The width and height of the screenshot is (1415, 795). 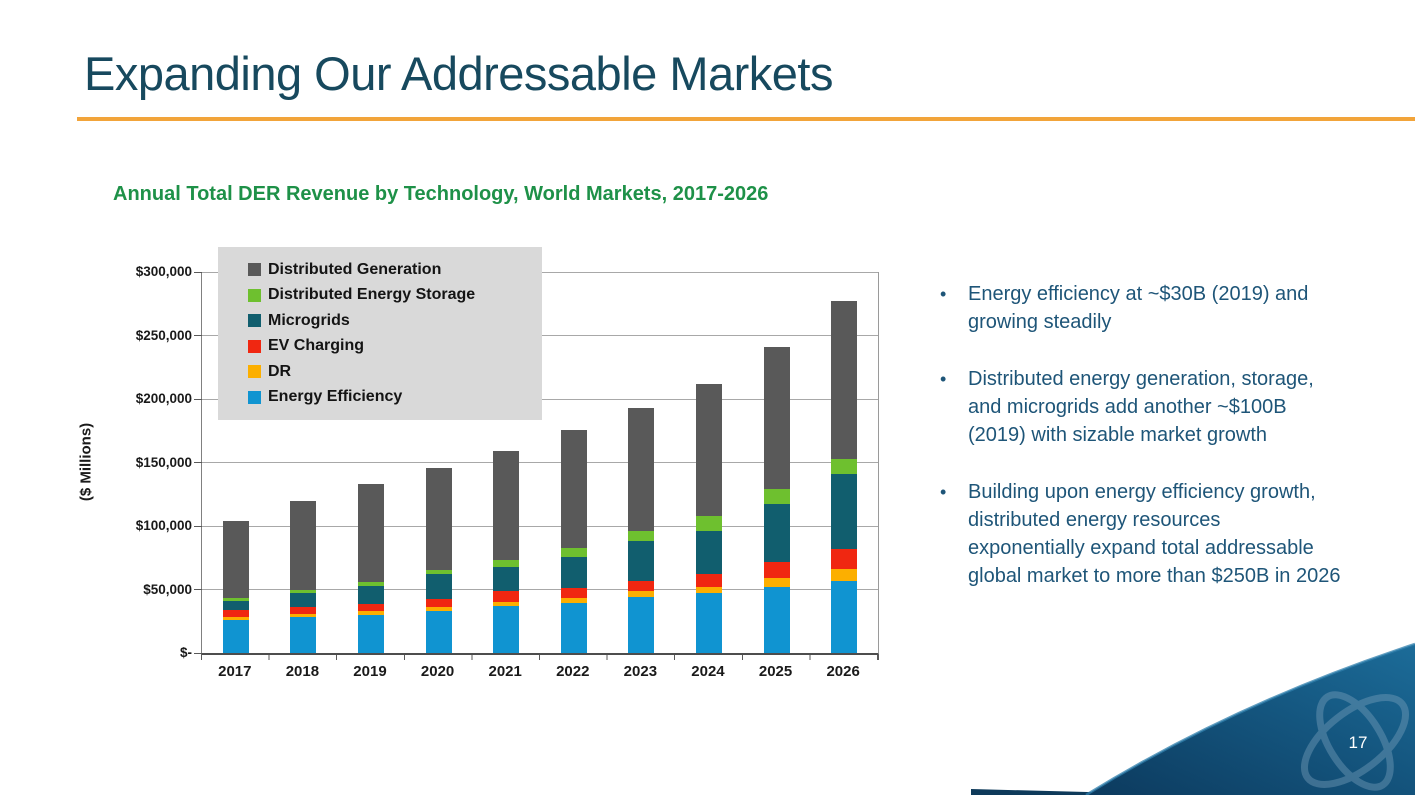 I want to click on y-tick-label: $250,000, so click(x=163, y=335).